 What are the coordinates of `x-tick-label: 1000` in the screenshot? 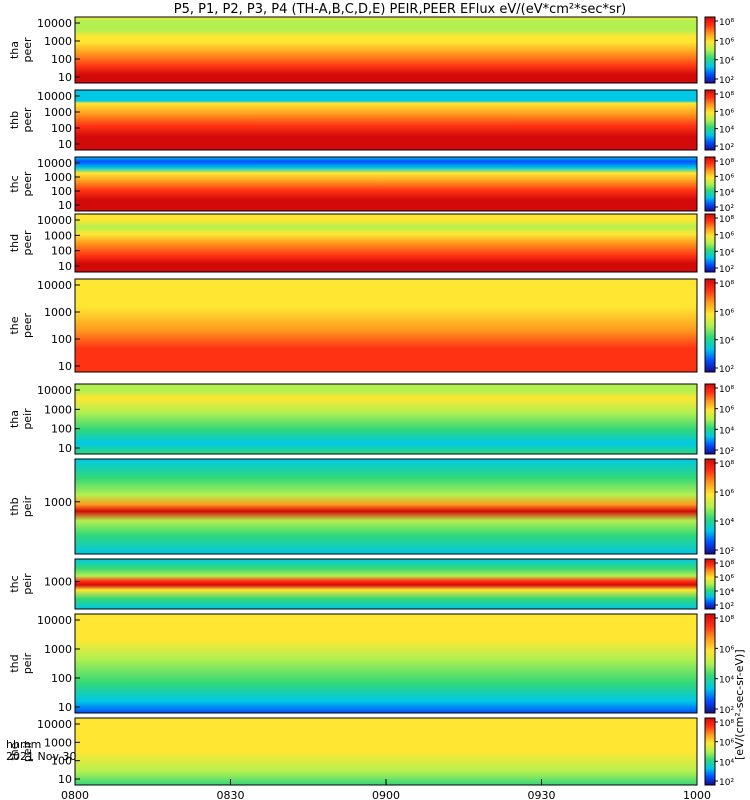 It's located at (697, 794).